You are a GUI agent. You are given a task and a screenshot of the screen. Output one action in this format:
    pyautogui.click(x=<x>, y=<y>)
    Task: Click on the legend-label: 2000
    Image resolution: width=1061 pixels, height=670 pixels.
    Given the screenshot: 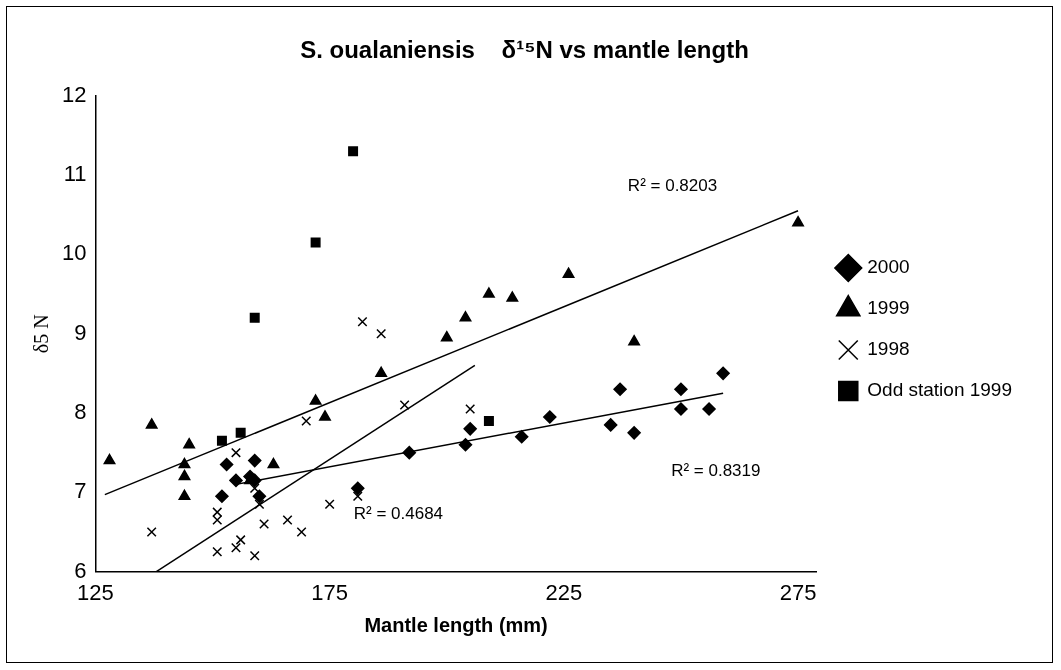 What is the action you would take?
    pyautogui.click(x=888, y=267)
    